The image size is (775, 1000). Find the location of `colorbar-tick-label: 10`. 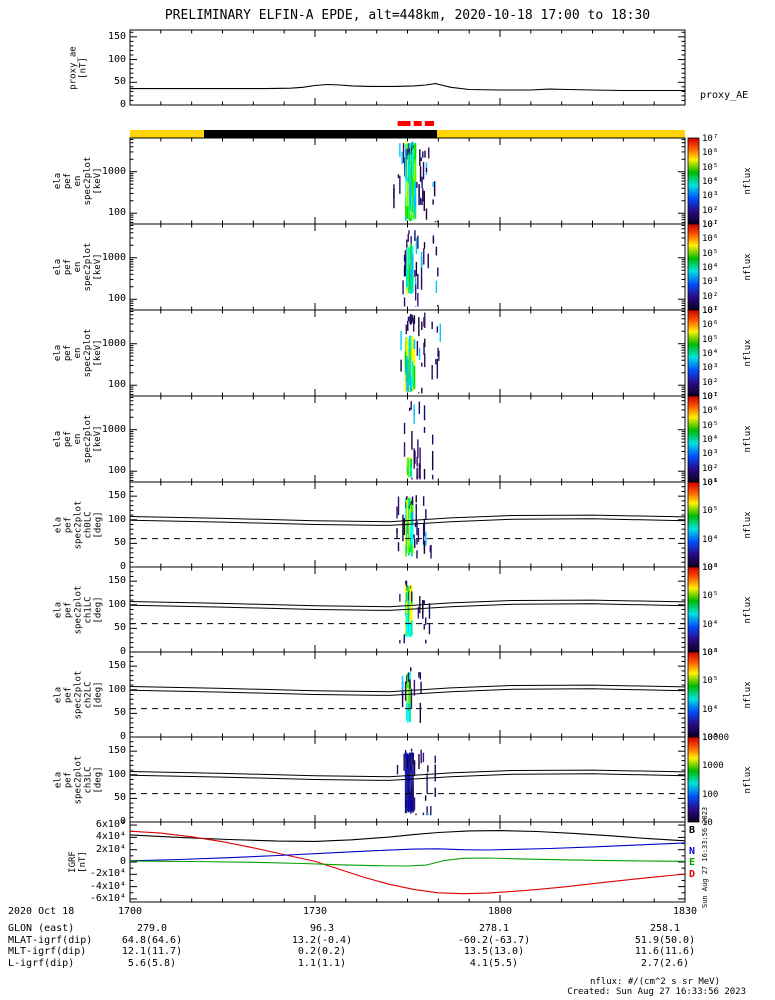

colorbar-tick-label: 10 is located at coordinates (707, 823).